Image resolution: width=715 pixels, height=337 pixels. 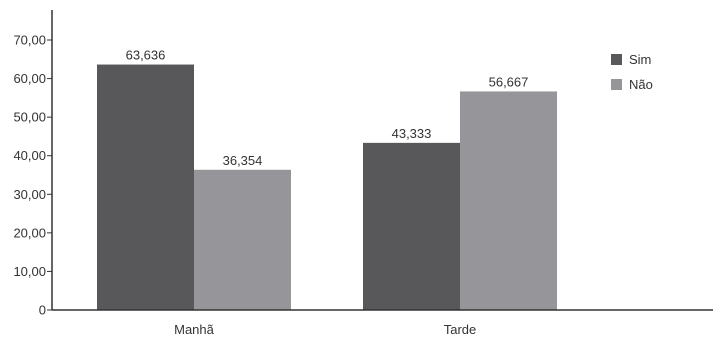 What do you see at coordinates (412, 133) in the screenshot?
I see `data-label: 43,333` at bounding box center [412, 133].